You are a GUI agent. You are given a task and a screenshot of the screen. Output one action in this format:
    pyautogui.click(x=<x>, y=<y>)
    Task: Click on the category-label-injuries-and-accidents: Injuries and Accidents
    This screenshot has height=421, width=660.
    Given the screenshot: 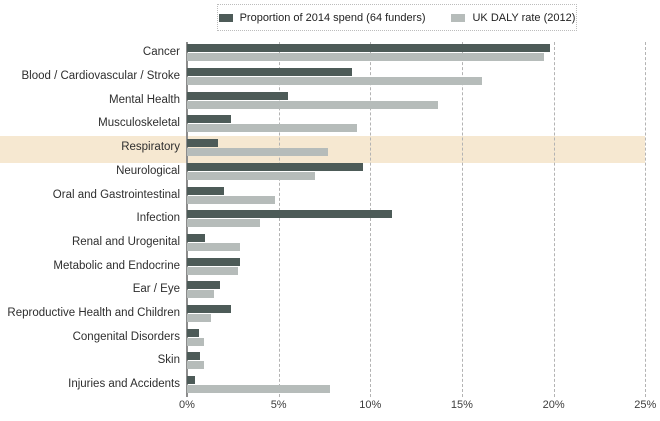 What is the action you would take?
    pyautogui.click(x=124, y=384)
    